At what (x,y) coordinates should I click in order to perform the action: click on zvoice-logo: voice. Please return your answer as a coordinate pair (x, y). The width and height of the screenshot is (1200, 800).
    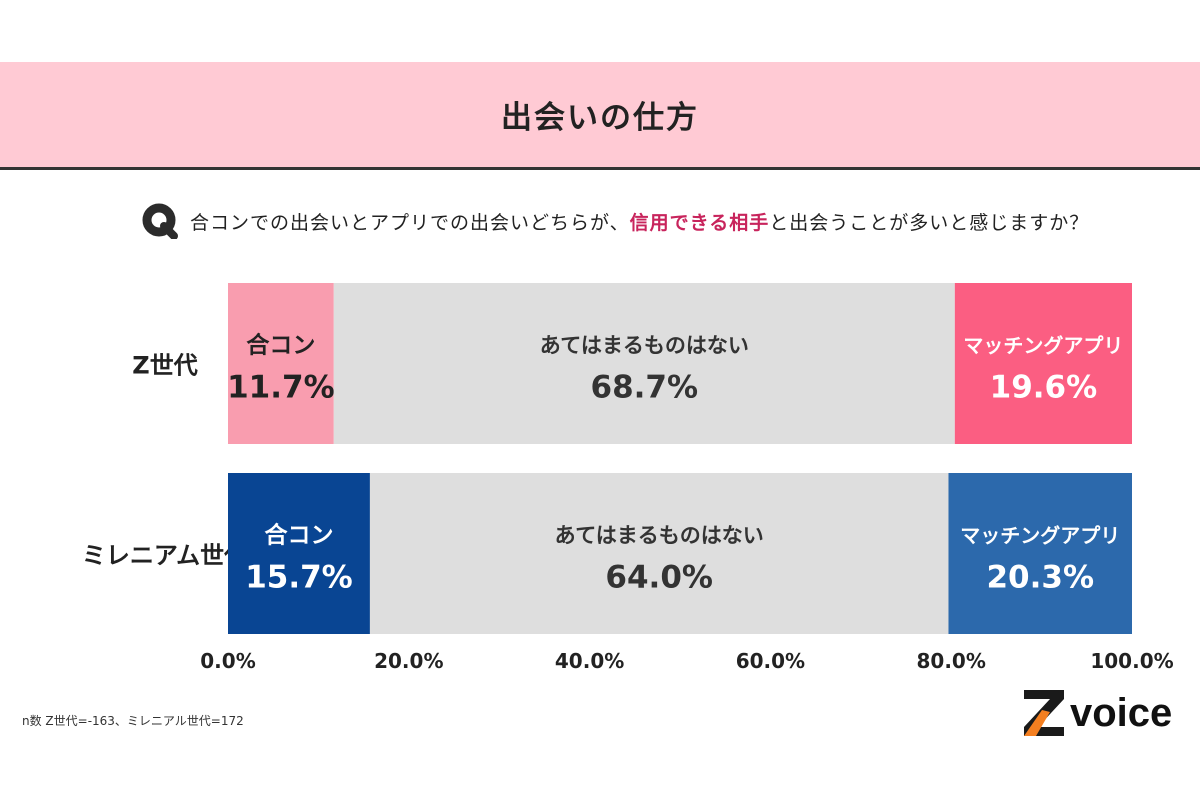
    Looking at the image, I should click on (1097, 713).